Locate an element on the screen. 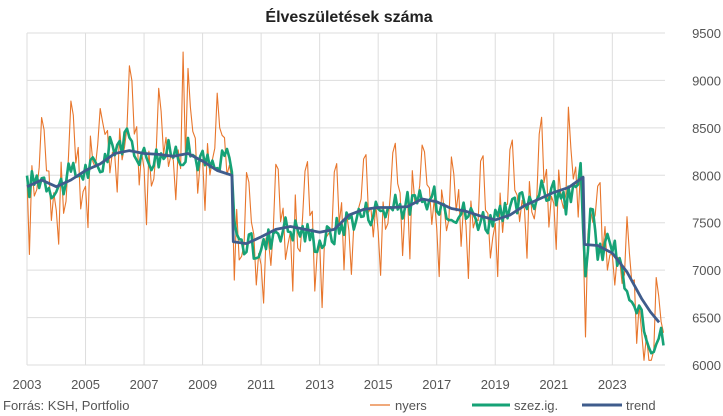 The height and width of the screenshot is (416, 723). x-tick-label: 2013 is located at coordinates (319, 384).